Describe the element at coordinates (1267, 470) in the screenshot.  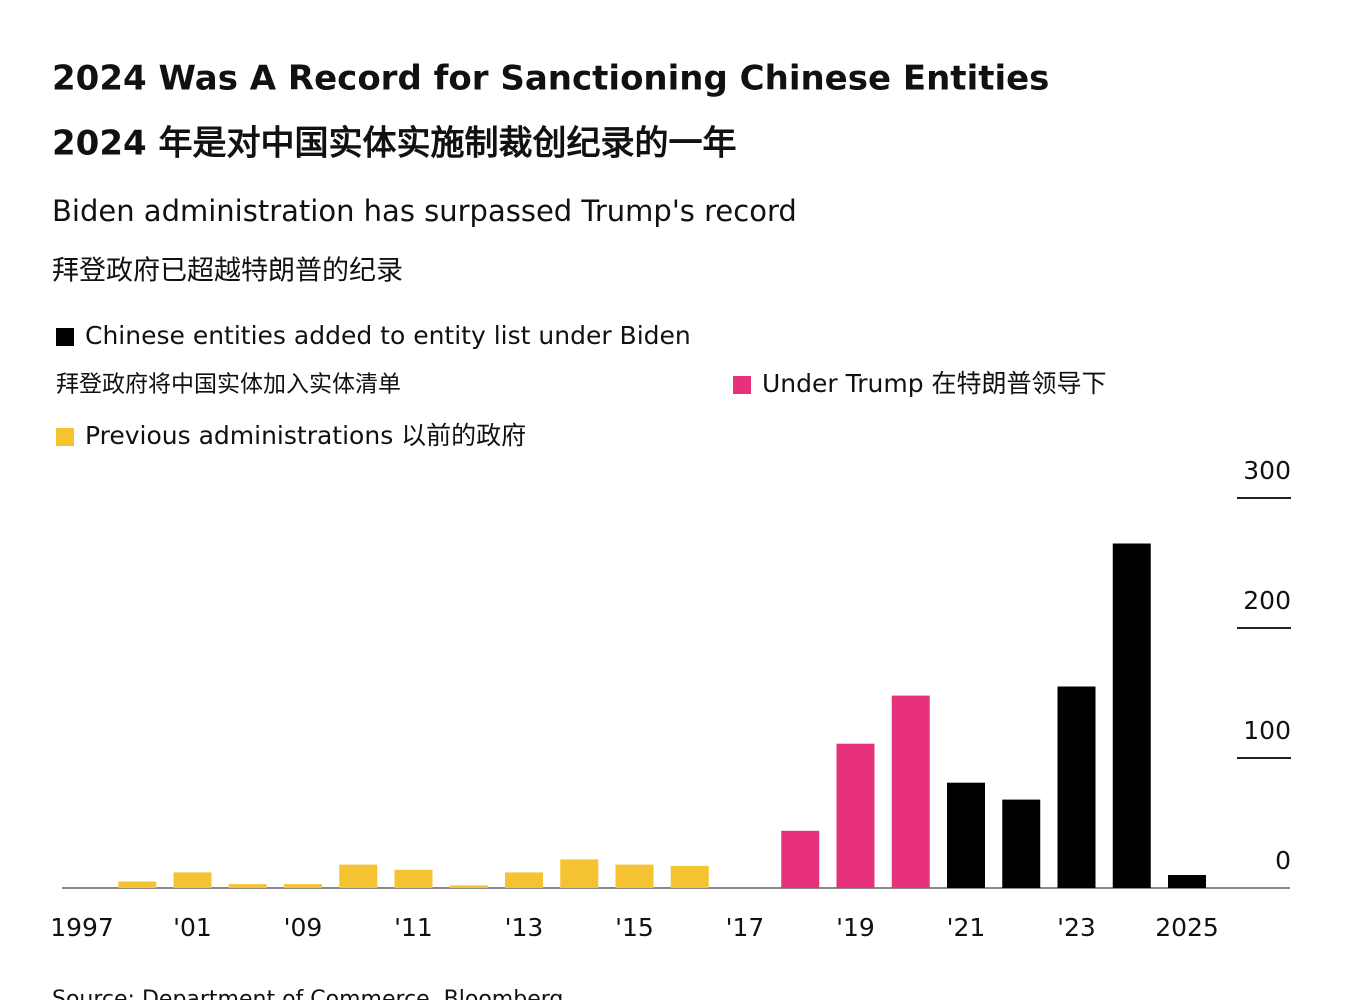
I see `y-tick-label: 300` at that location.